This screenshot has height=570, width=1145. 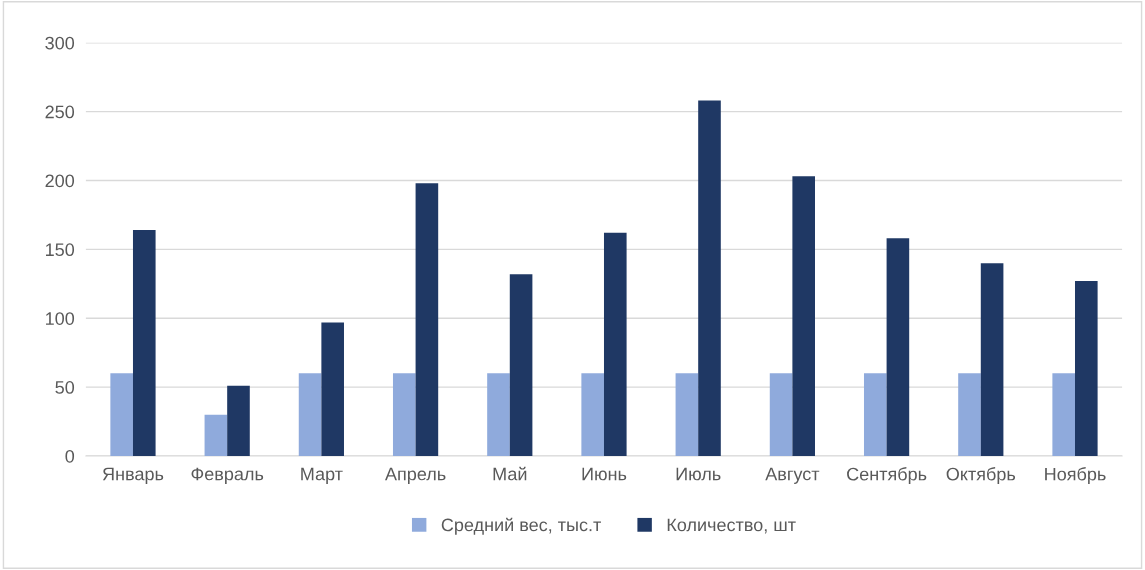 What do you see at coordinates (60, 112) in the screenshot?
I see `y-tick-label: 250` at bounding box center [60, 112].